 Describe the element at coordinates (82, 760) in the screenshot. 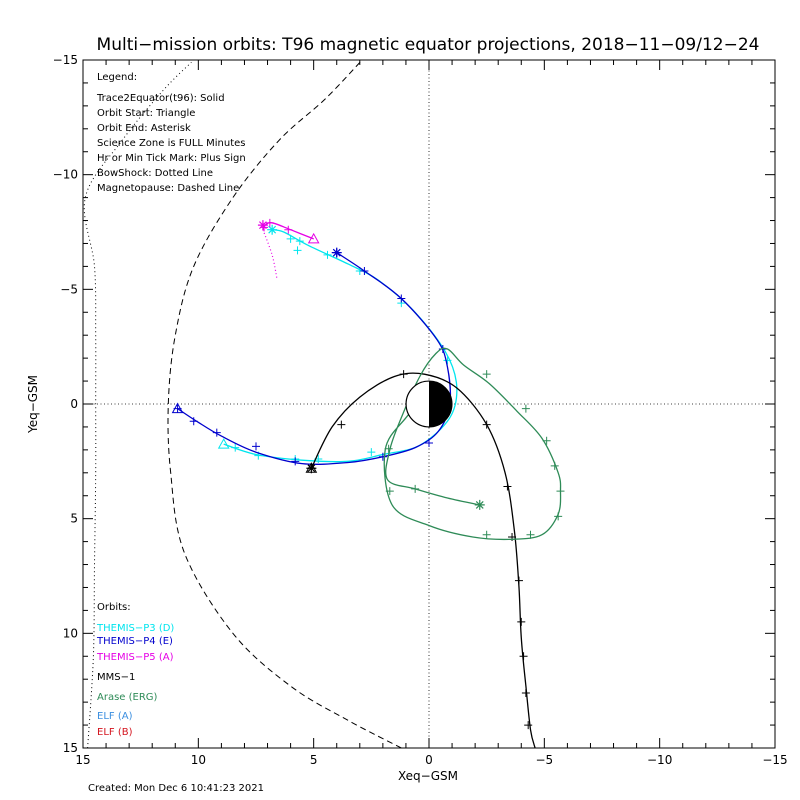

I see `x-tick-label: 15` at that location.